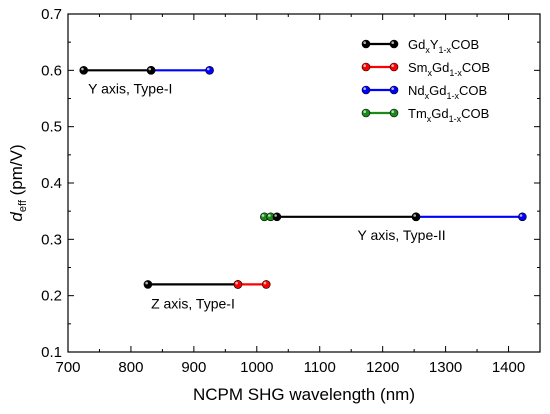  I want to click on x-tick-label: 900, so click(193, 367).